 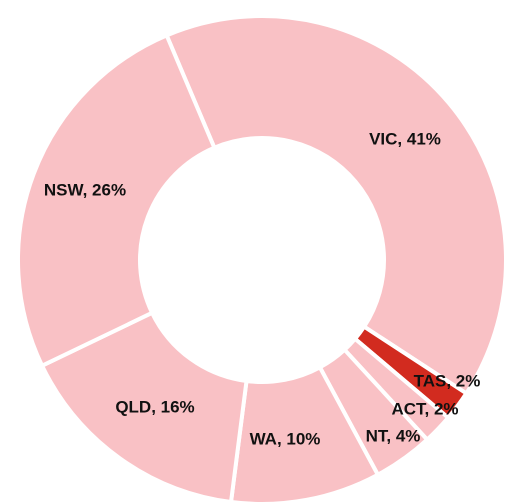 I want to click on slice-label: WA, 10%, so click(x=285, y=438).